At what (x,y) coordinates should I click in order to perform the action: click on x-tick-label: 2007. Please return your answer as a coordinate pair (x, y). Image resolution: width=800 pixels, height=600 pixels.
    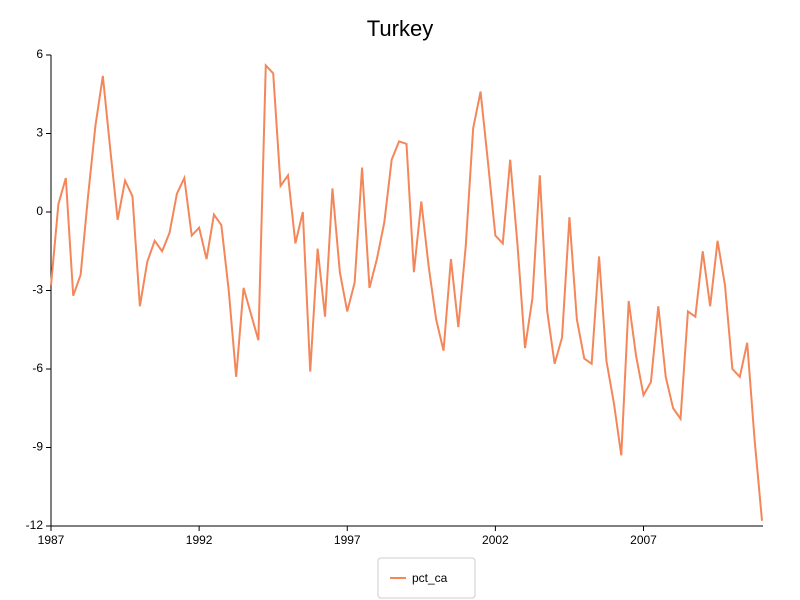
    Looking at the image, I should click on (643, 540).